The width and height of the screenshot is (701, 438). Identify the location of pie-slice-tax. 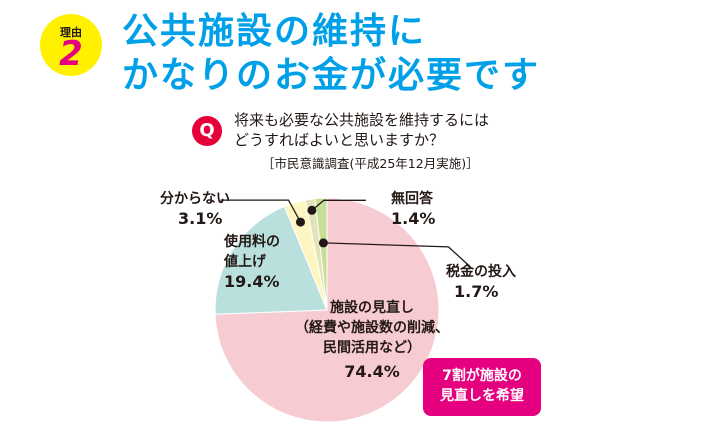
(321, 254).